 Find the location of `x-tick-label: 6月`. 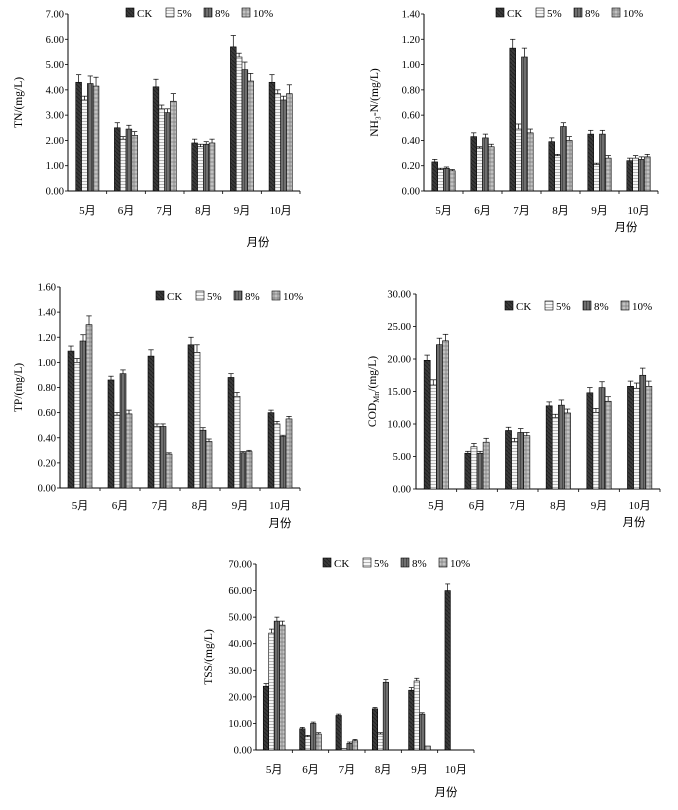

x-tick-label: 6月 is located at coordinates (482, 211).